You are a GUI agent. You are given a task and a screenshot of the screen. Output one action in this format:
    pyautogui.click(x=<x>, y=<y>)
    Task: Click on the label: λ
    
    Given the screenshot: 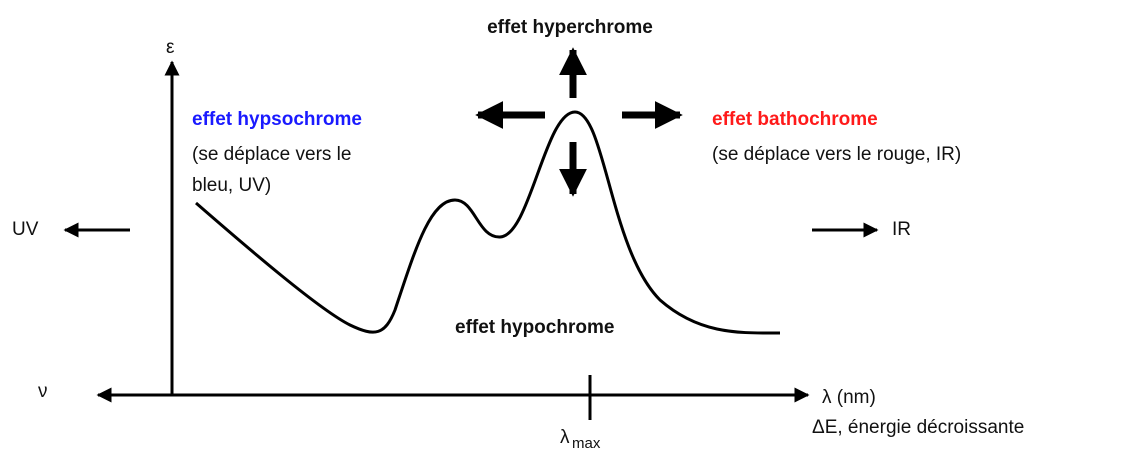 What is the action you would take?
    pyautogui.click(x=565, y=437)
    